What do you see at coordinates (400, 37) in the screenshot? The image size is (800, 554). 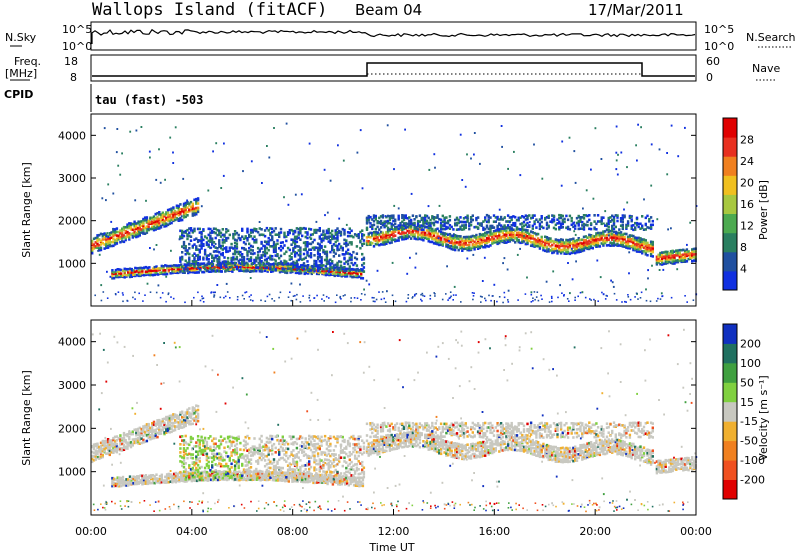 I see `noise-panel: N.Sky 10^5 10^0 10^5 10^0 N.Search` at bounding box center [400, 37].